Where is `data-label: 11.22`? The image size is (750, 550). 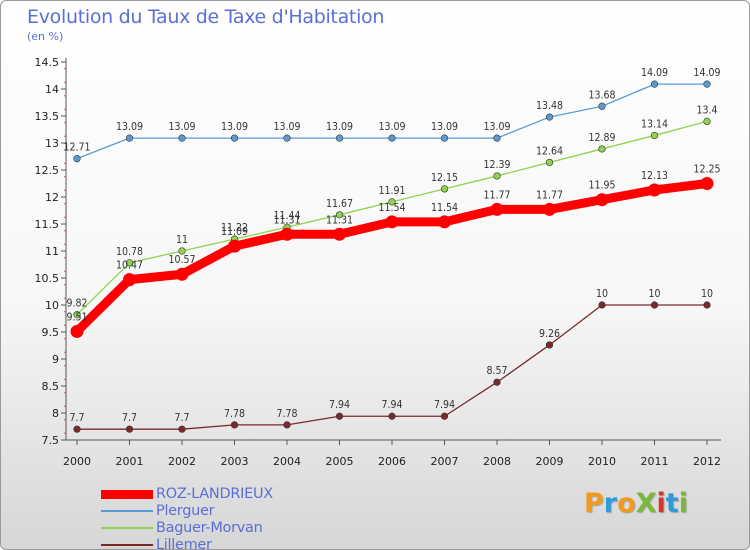 data-label: 11.22 is located at coordinates (234, 228).